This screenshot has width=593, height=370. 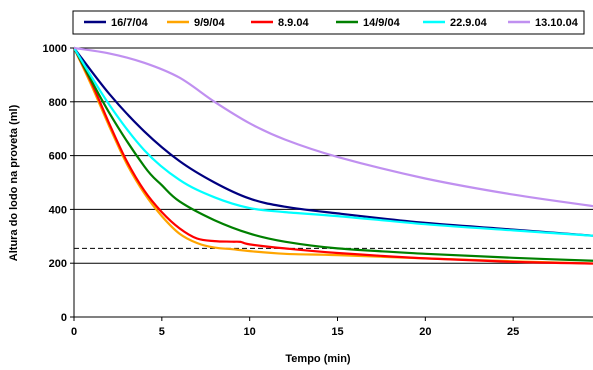 What do you see at coordinates (58, 157) in the screenshot?
I see `y-tick-label: 600` at bounding box center [58, 157].